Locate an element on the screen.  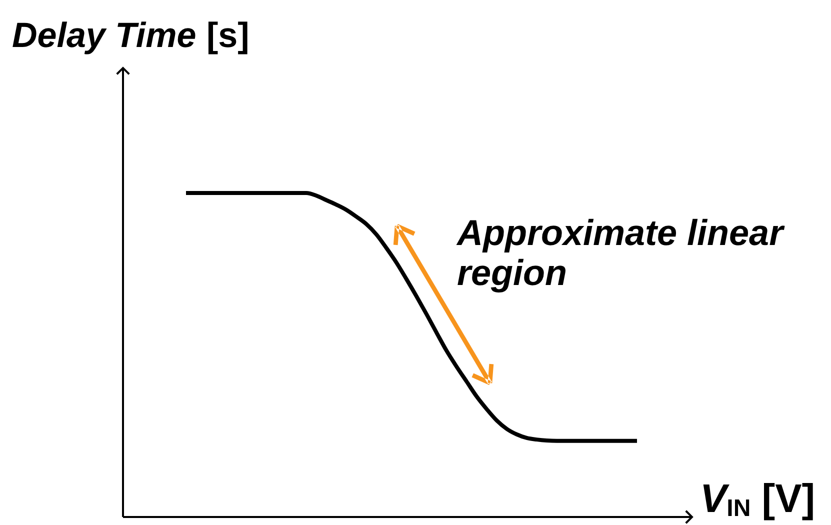
y-axis-title: Delay Time [s] is located at coordinates (131, 35).